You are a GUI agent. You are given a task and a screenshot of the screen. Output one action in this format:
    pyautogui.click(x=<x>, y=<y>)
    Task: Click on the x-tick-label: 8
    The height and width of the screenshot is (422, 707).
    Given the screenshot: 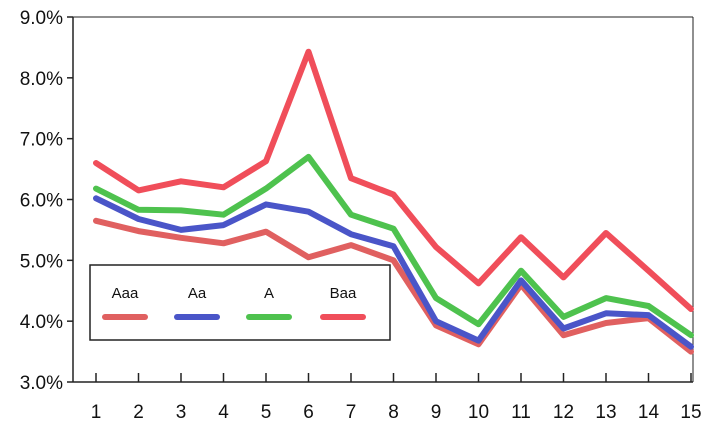 What is the action you would take?
    pyautogui.click(x=393, y=412)
    